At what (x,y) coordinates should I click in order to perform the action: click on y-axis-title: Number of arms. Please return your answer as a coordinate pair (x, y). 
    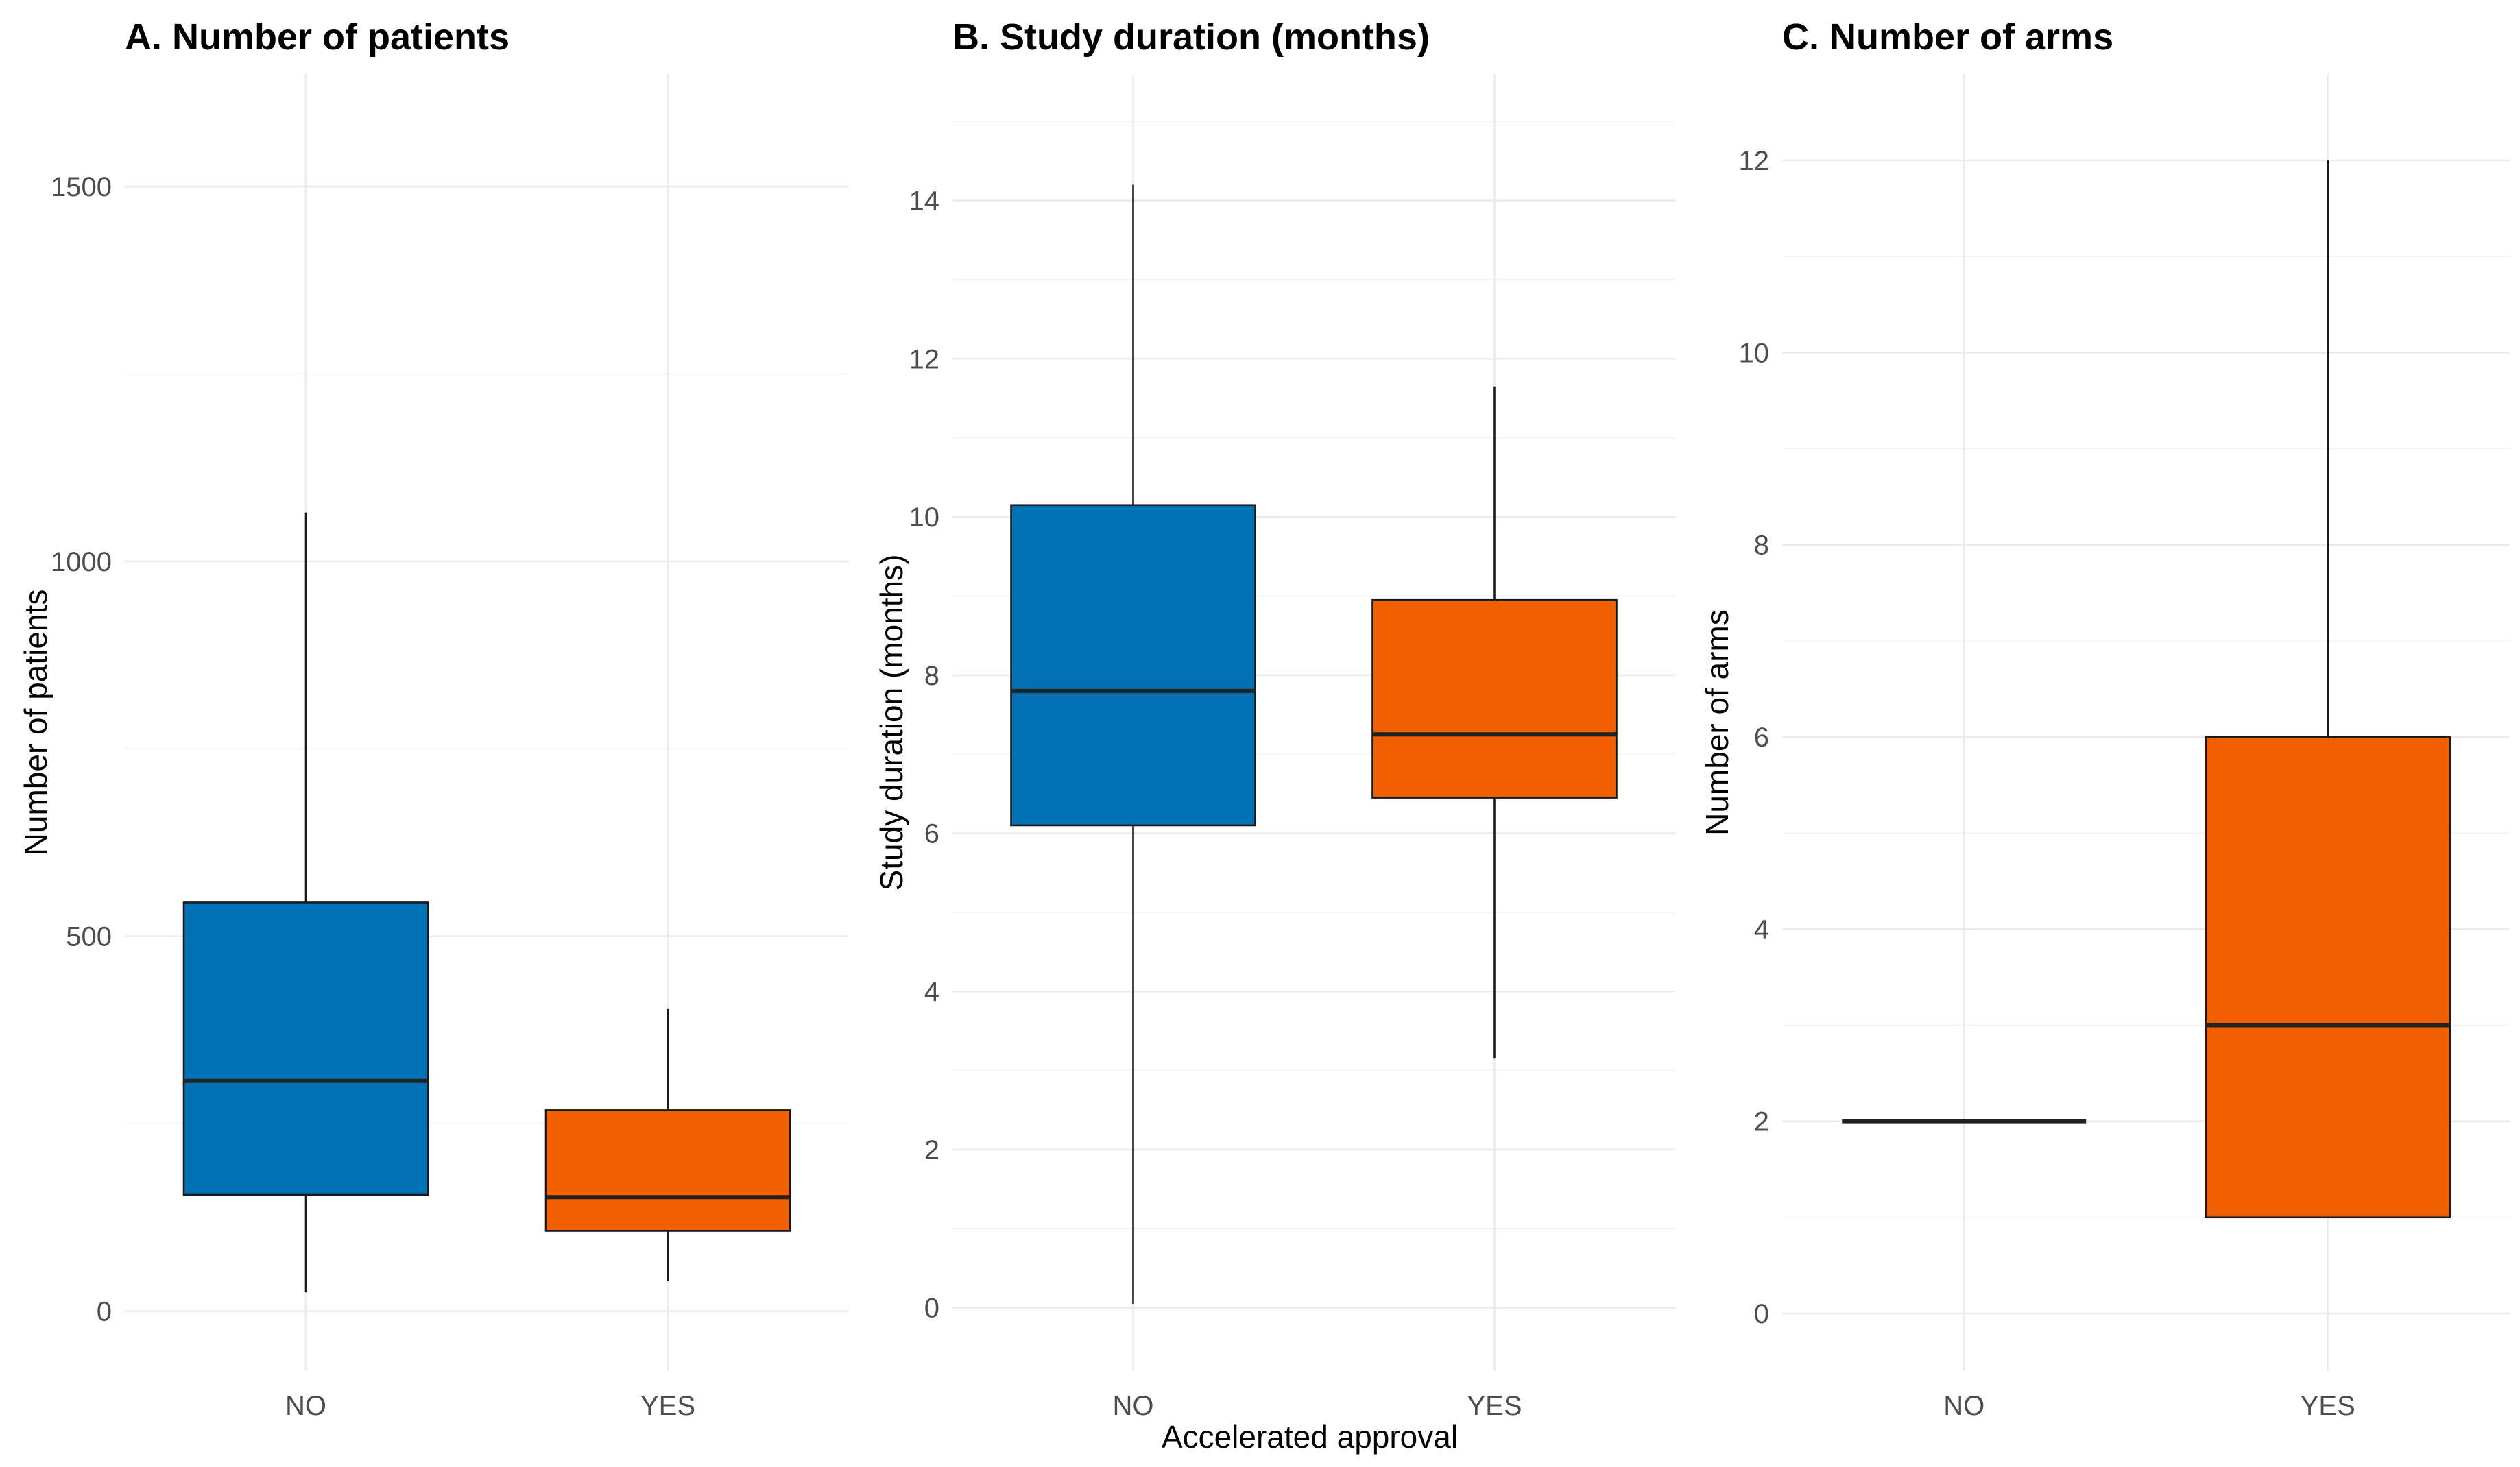
    Looking at the image, I should click on (1717, 722).